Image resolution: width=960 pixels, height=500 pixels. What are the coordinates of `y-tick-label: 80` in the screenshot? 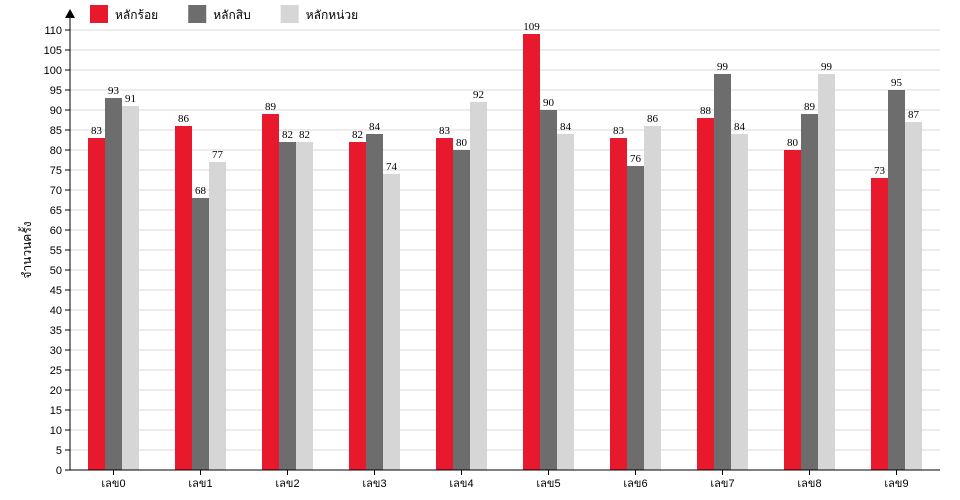 It's located at (56, 151).